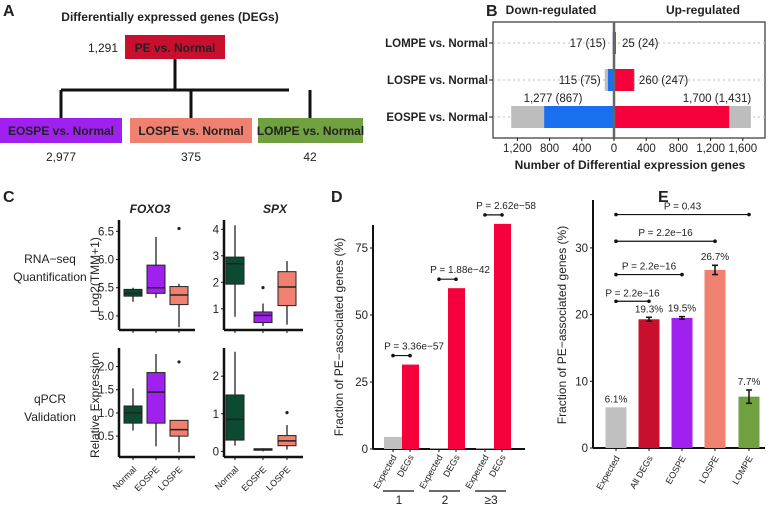 The height and width of the screenshot is (507, 772). Describe the element at coordinates (682, 309) in the screenshot. I see `bar-value-label: 19.5%` at that location.